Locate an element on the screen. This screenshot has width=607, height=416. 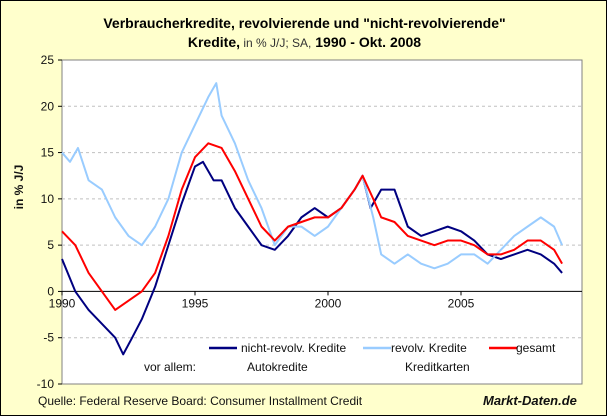
y-tick-label: 15 is located at coordinates (48, 153).